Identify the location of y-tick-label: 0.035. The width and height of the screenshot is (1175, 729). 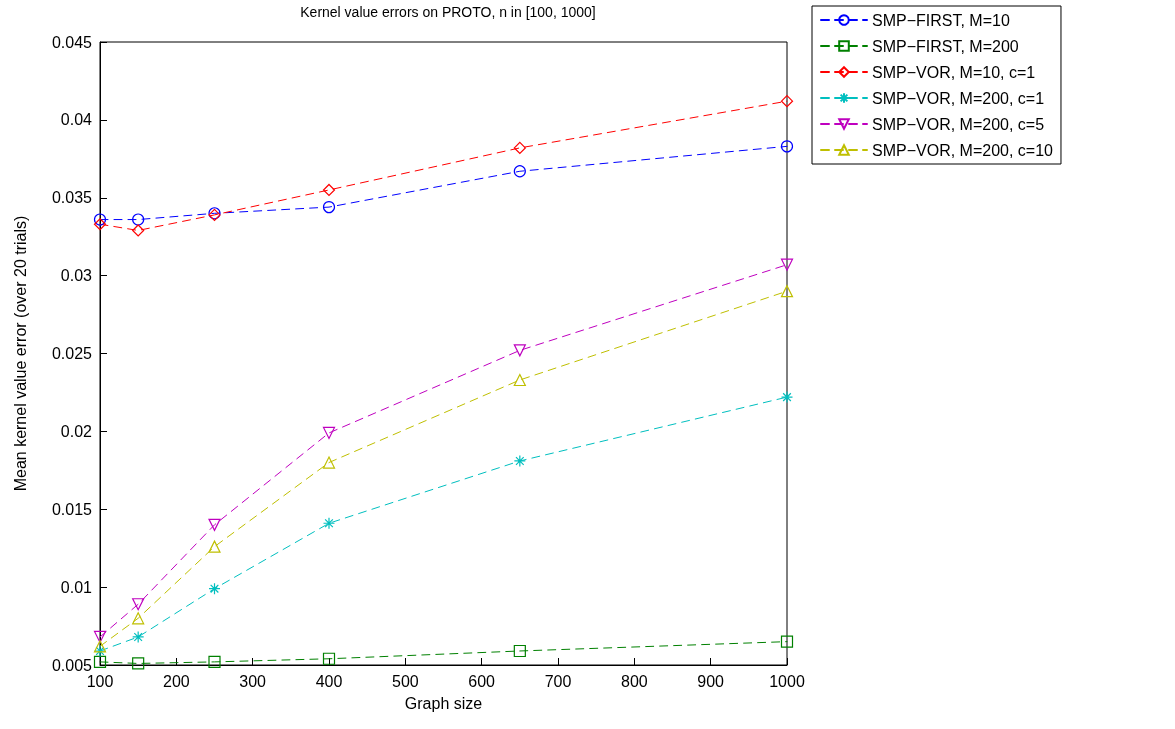
(72, 198).